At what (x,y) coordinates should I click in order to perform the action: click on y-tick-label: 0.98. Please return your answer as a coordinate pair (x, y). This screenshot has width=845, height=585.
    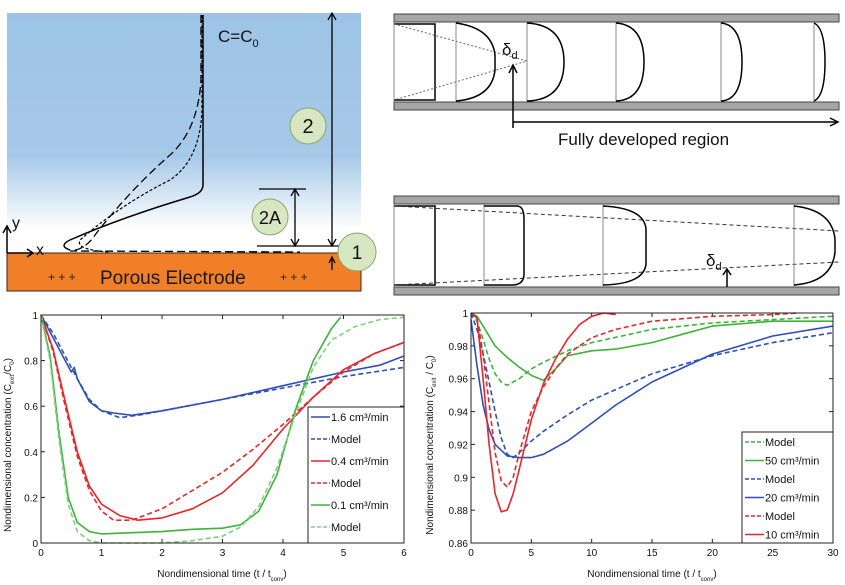
    Looking at the image, I should click on (459, 347).